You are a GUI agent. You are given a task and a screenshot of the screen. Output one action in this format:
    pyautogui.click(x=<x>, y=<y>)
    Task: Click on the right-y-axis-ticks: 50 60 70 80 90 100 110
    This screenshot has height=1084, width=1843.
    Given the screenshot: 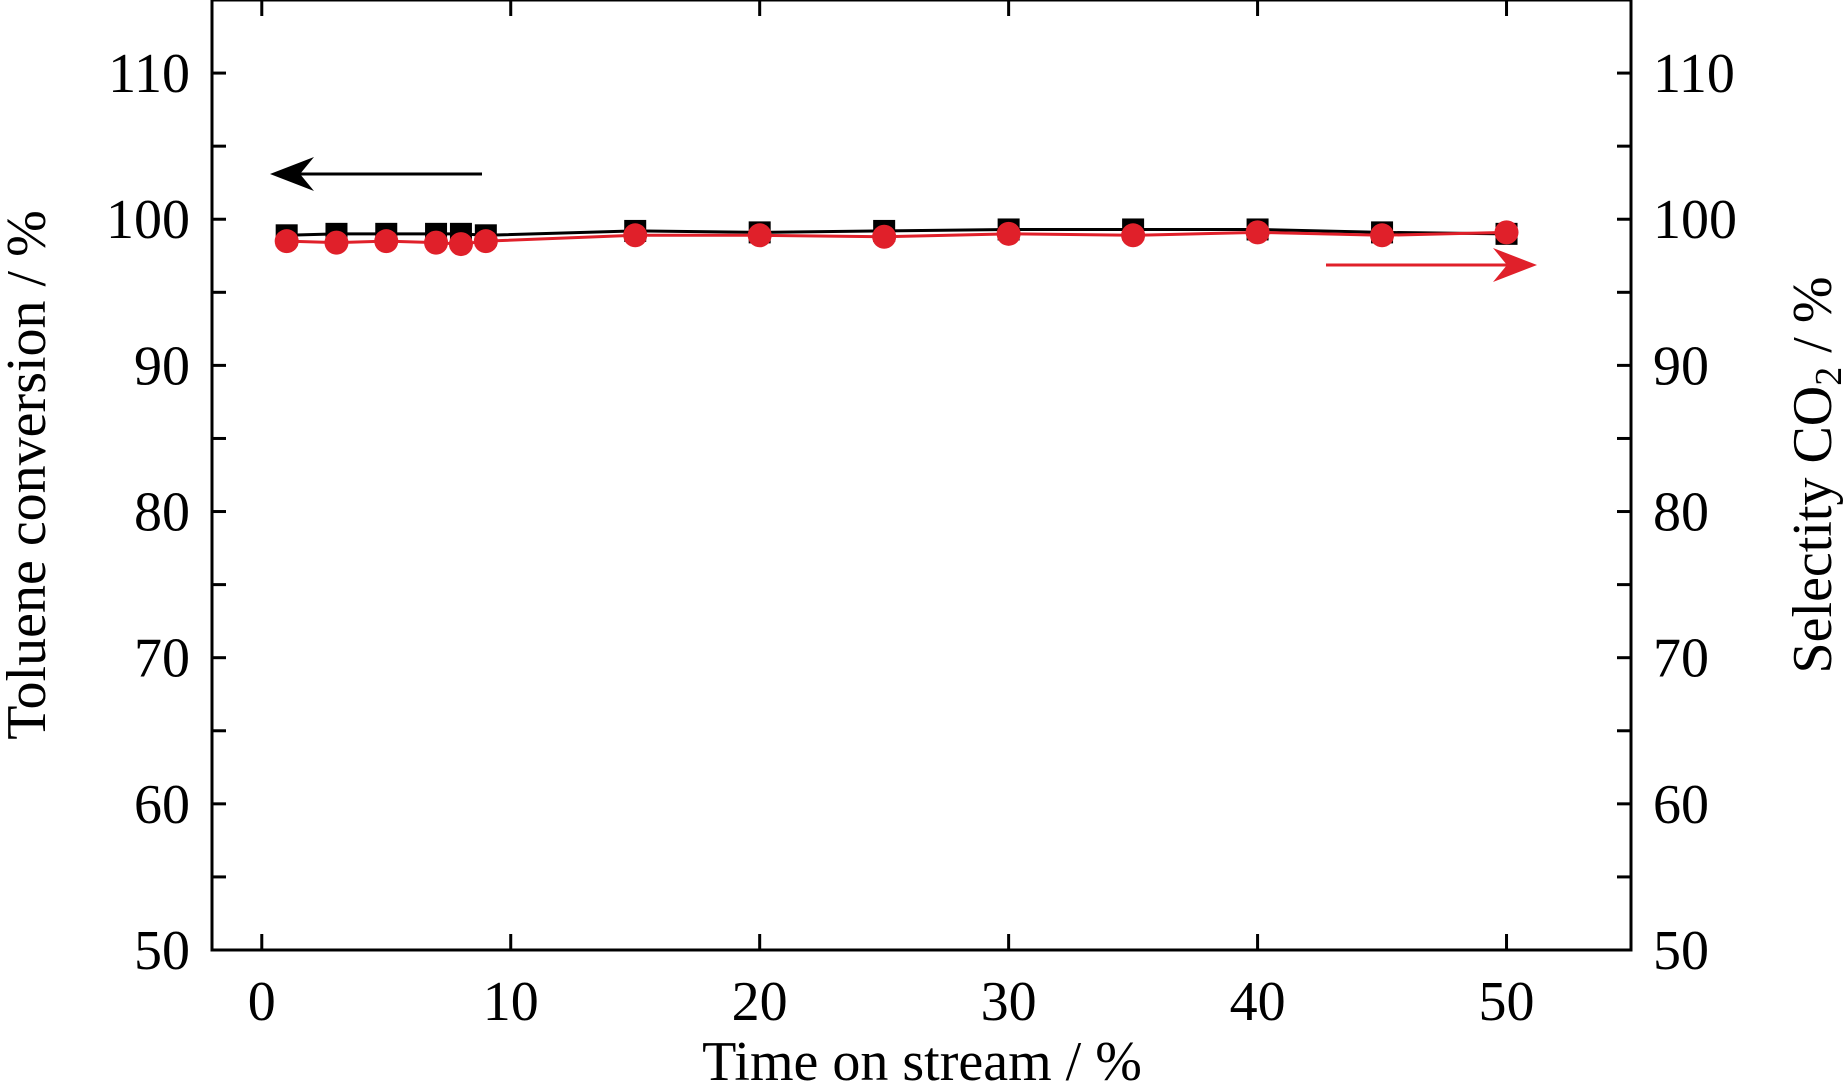 What is the action you would take?
    pyautogui.click(x=1677, y=491)
    